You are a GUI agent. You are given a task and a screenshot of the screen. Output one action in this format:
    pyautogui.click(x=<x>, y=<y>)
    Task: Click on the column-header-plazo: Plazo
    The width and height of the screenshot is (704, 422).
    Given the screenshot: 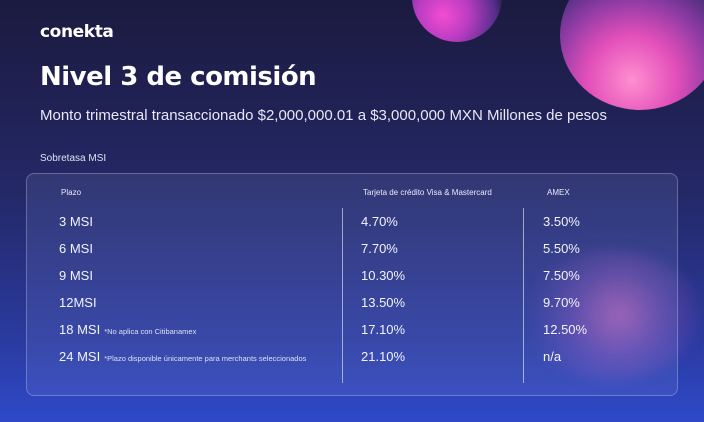 What is the action you would take?
    pyautogui.click(x=71, y=192)
    